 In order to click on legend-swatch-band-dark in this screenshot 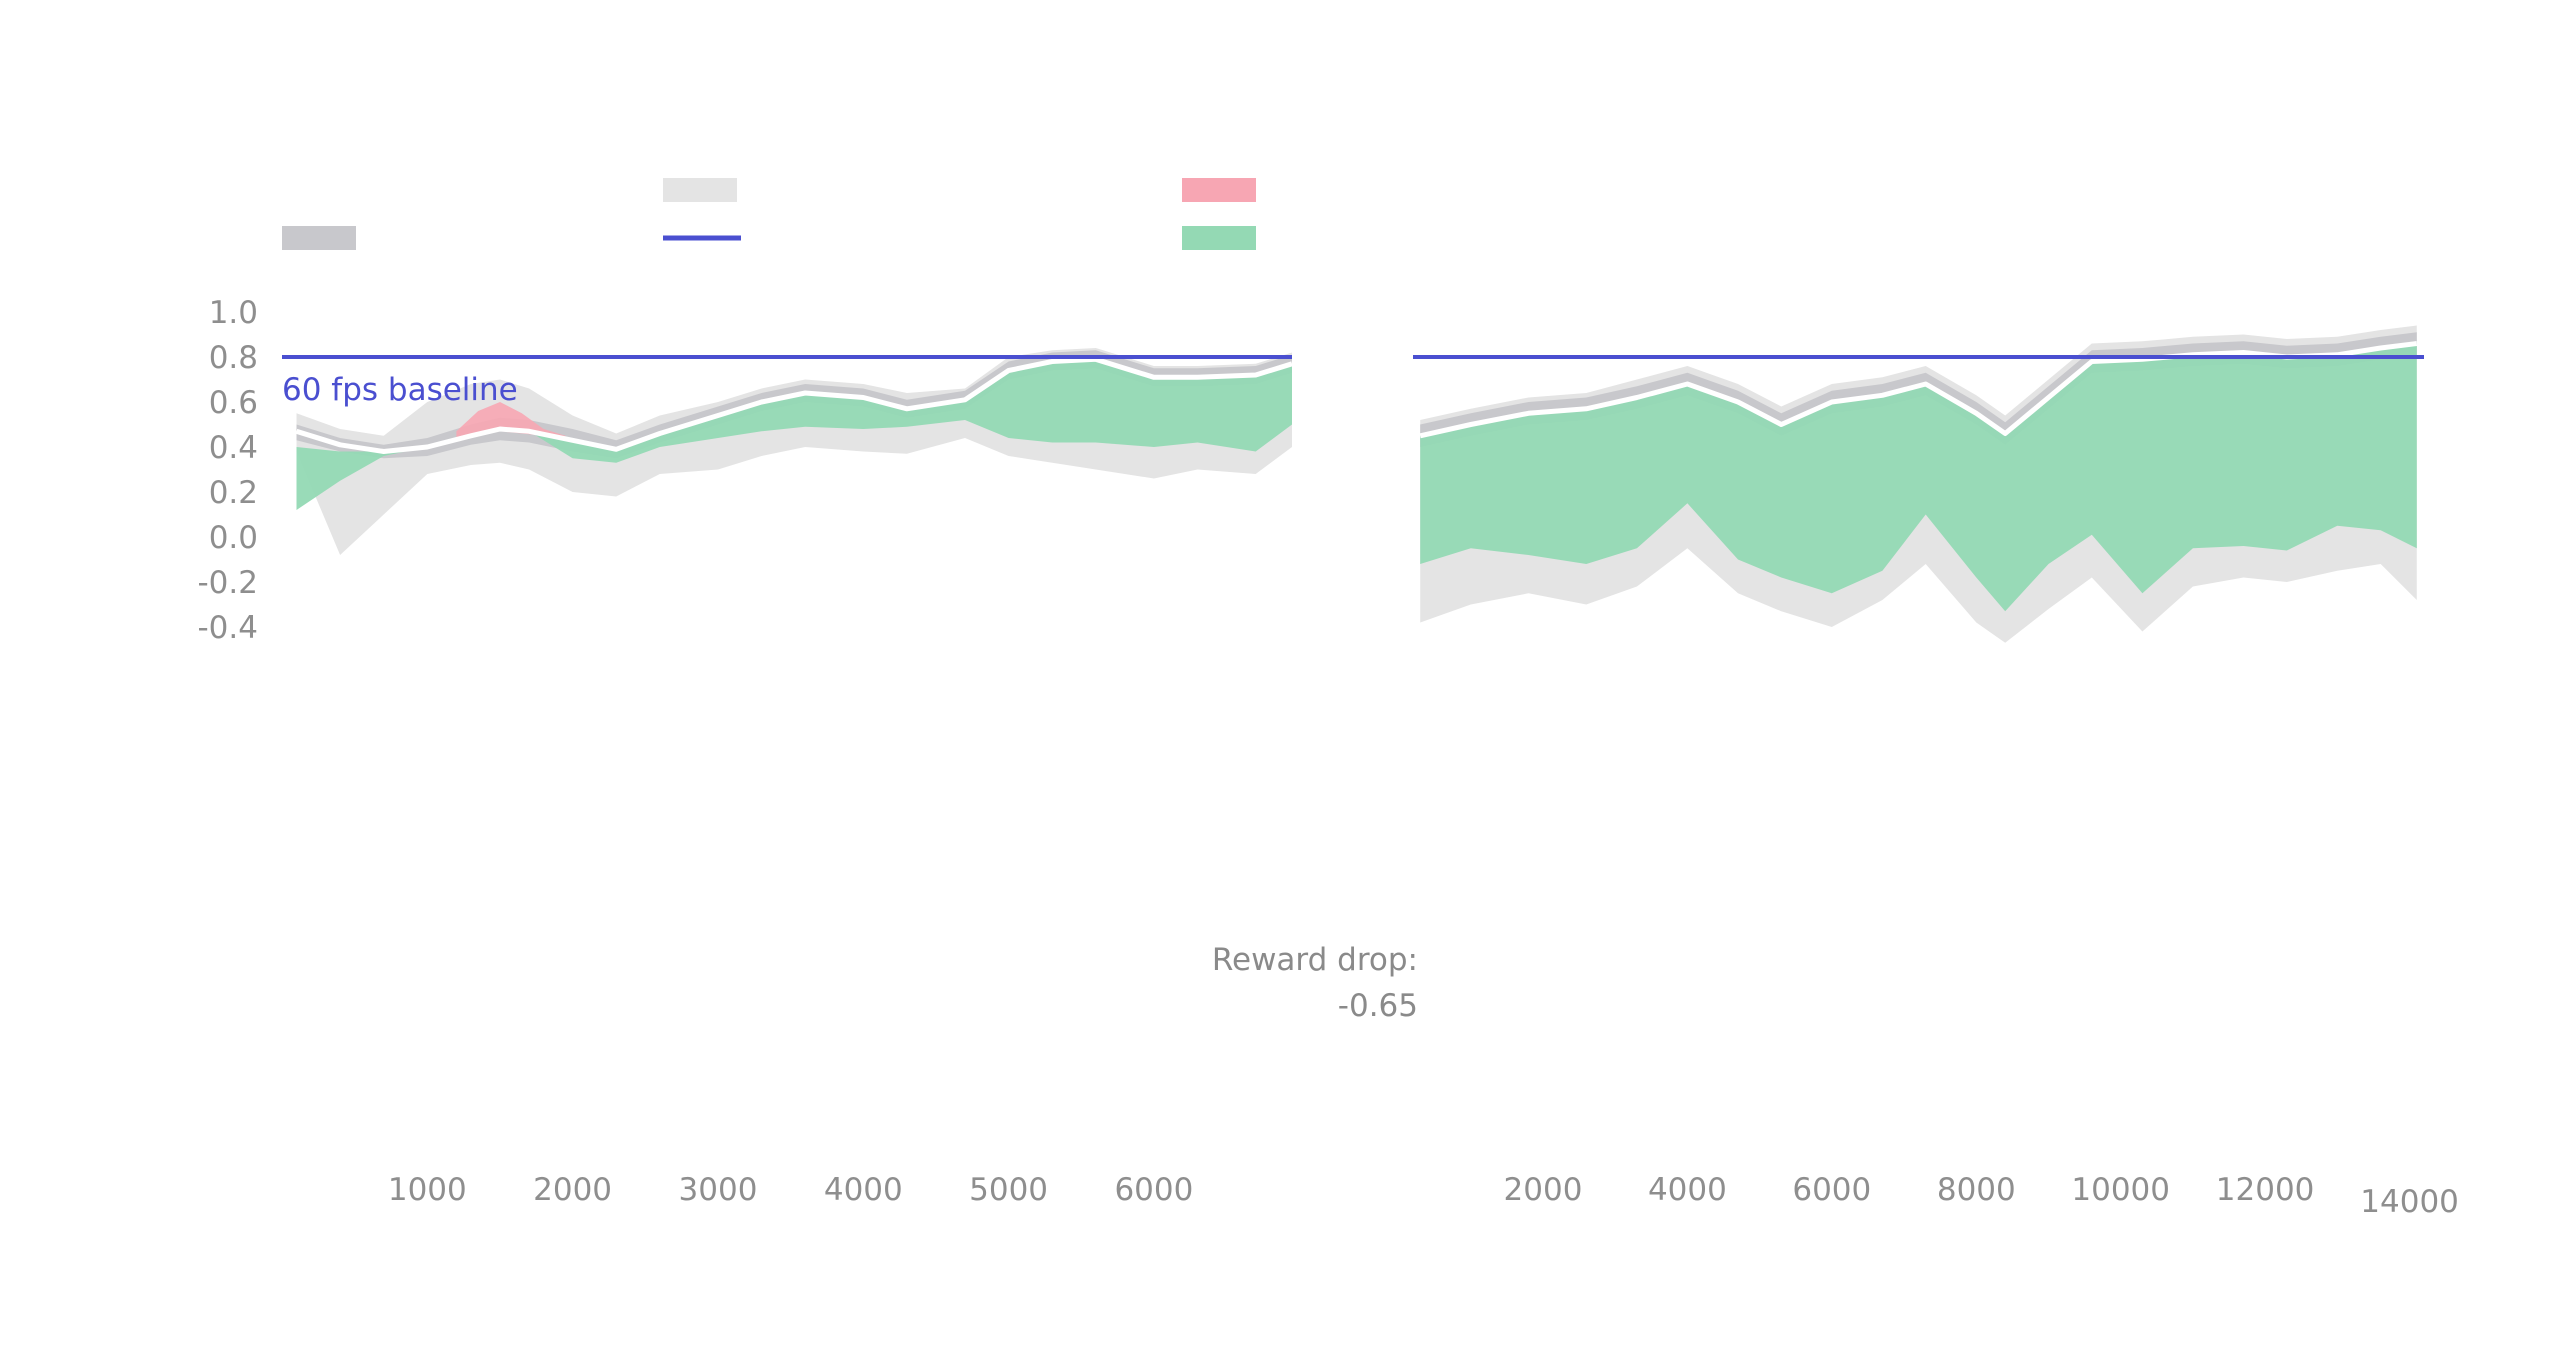, I will do `click(319, 238)`.